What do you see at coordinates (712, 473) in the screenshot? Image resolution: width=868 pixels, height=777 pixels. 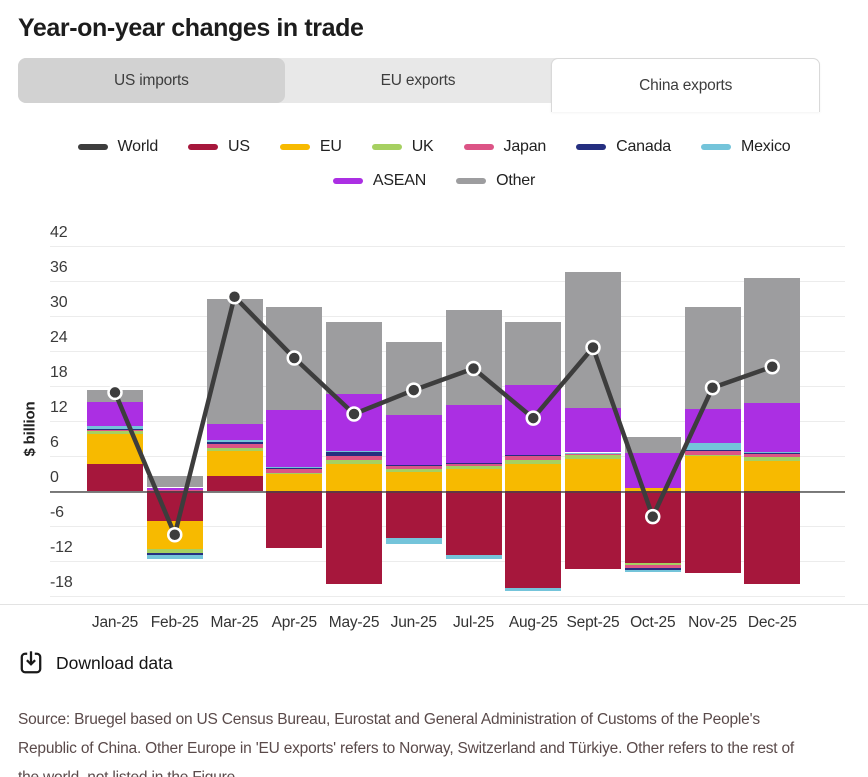 I see `bar-Nov-25-EU` at bounding box center [712, 473].